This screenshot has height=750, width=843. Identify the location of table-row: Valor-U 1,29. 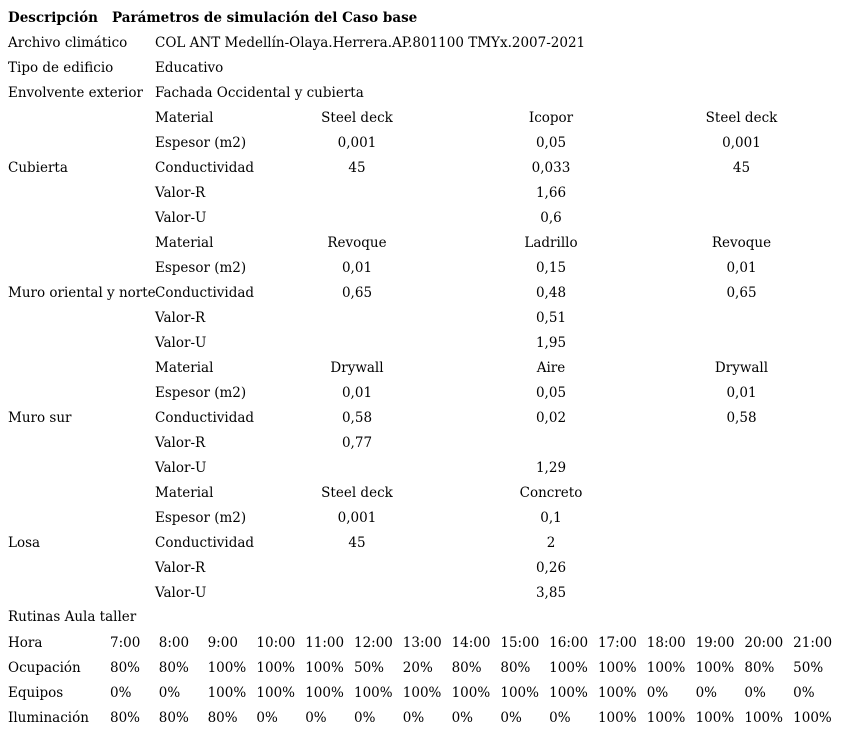
(425, 467).